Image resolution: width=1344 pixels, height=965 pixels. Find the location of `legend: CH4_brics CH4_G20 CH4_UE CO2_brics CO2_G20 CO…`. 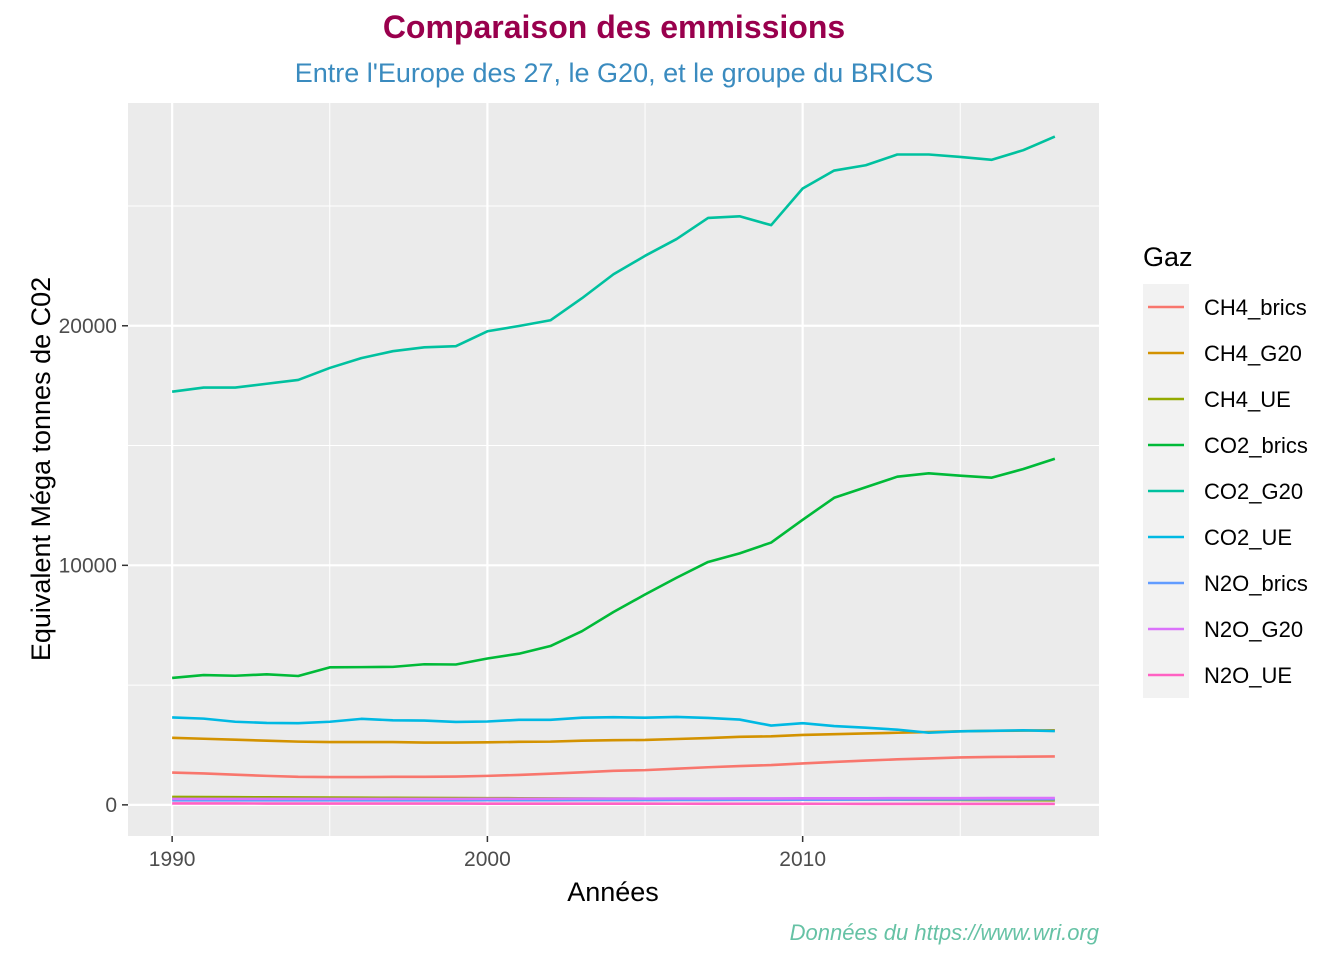

legend: CH4_brics CH4_G20 CH4_UE CO2_brics CO2_G20 CO… is located at coordinates (1228, 491).